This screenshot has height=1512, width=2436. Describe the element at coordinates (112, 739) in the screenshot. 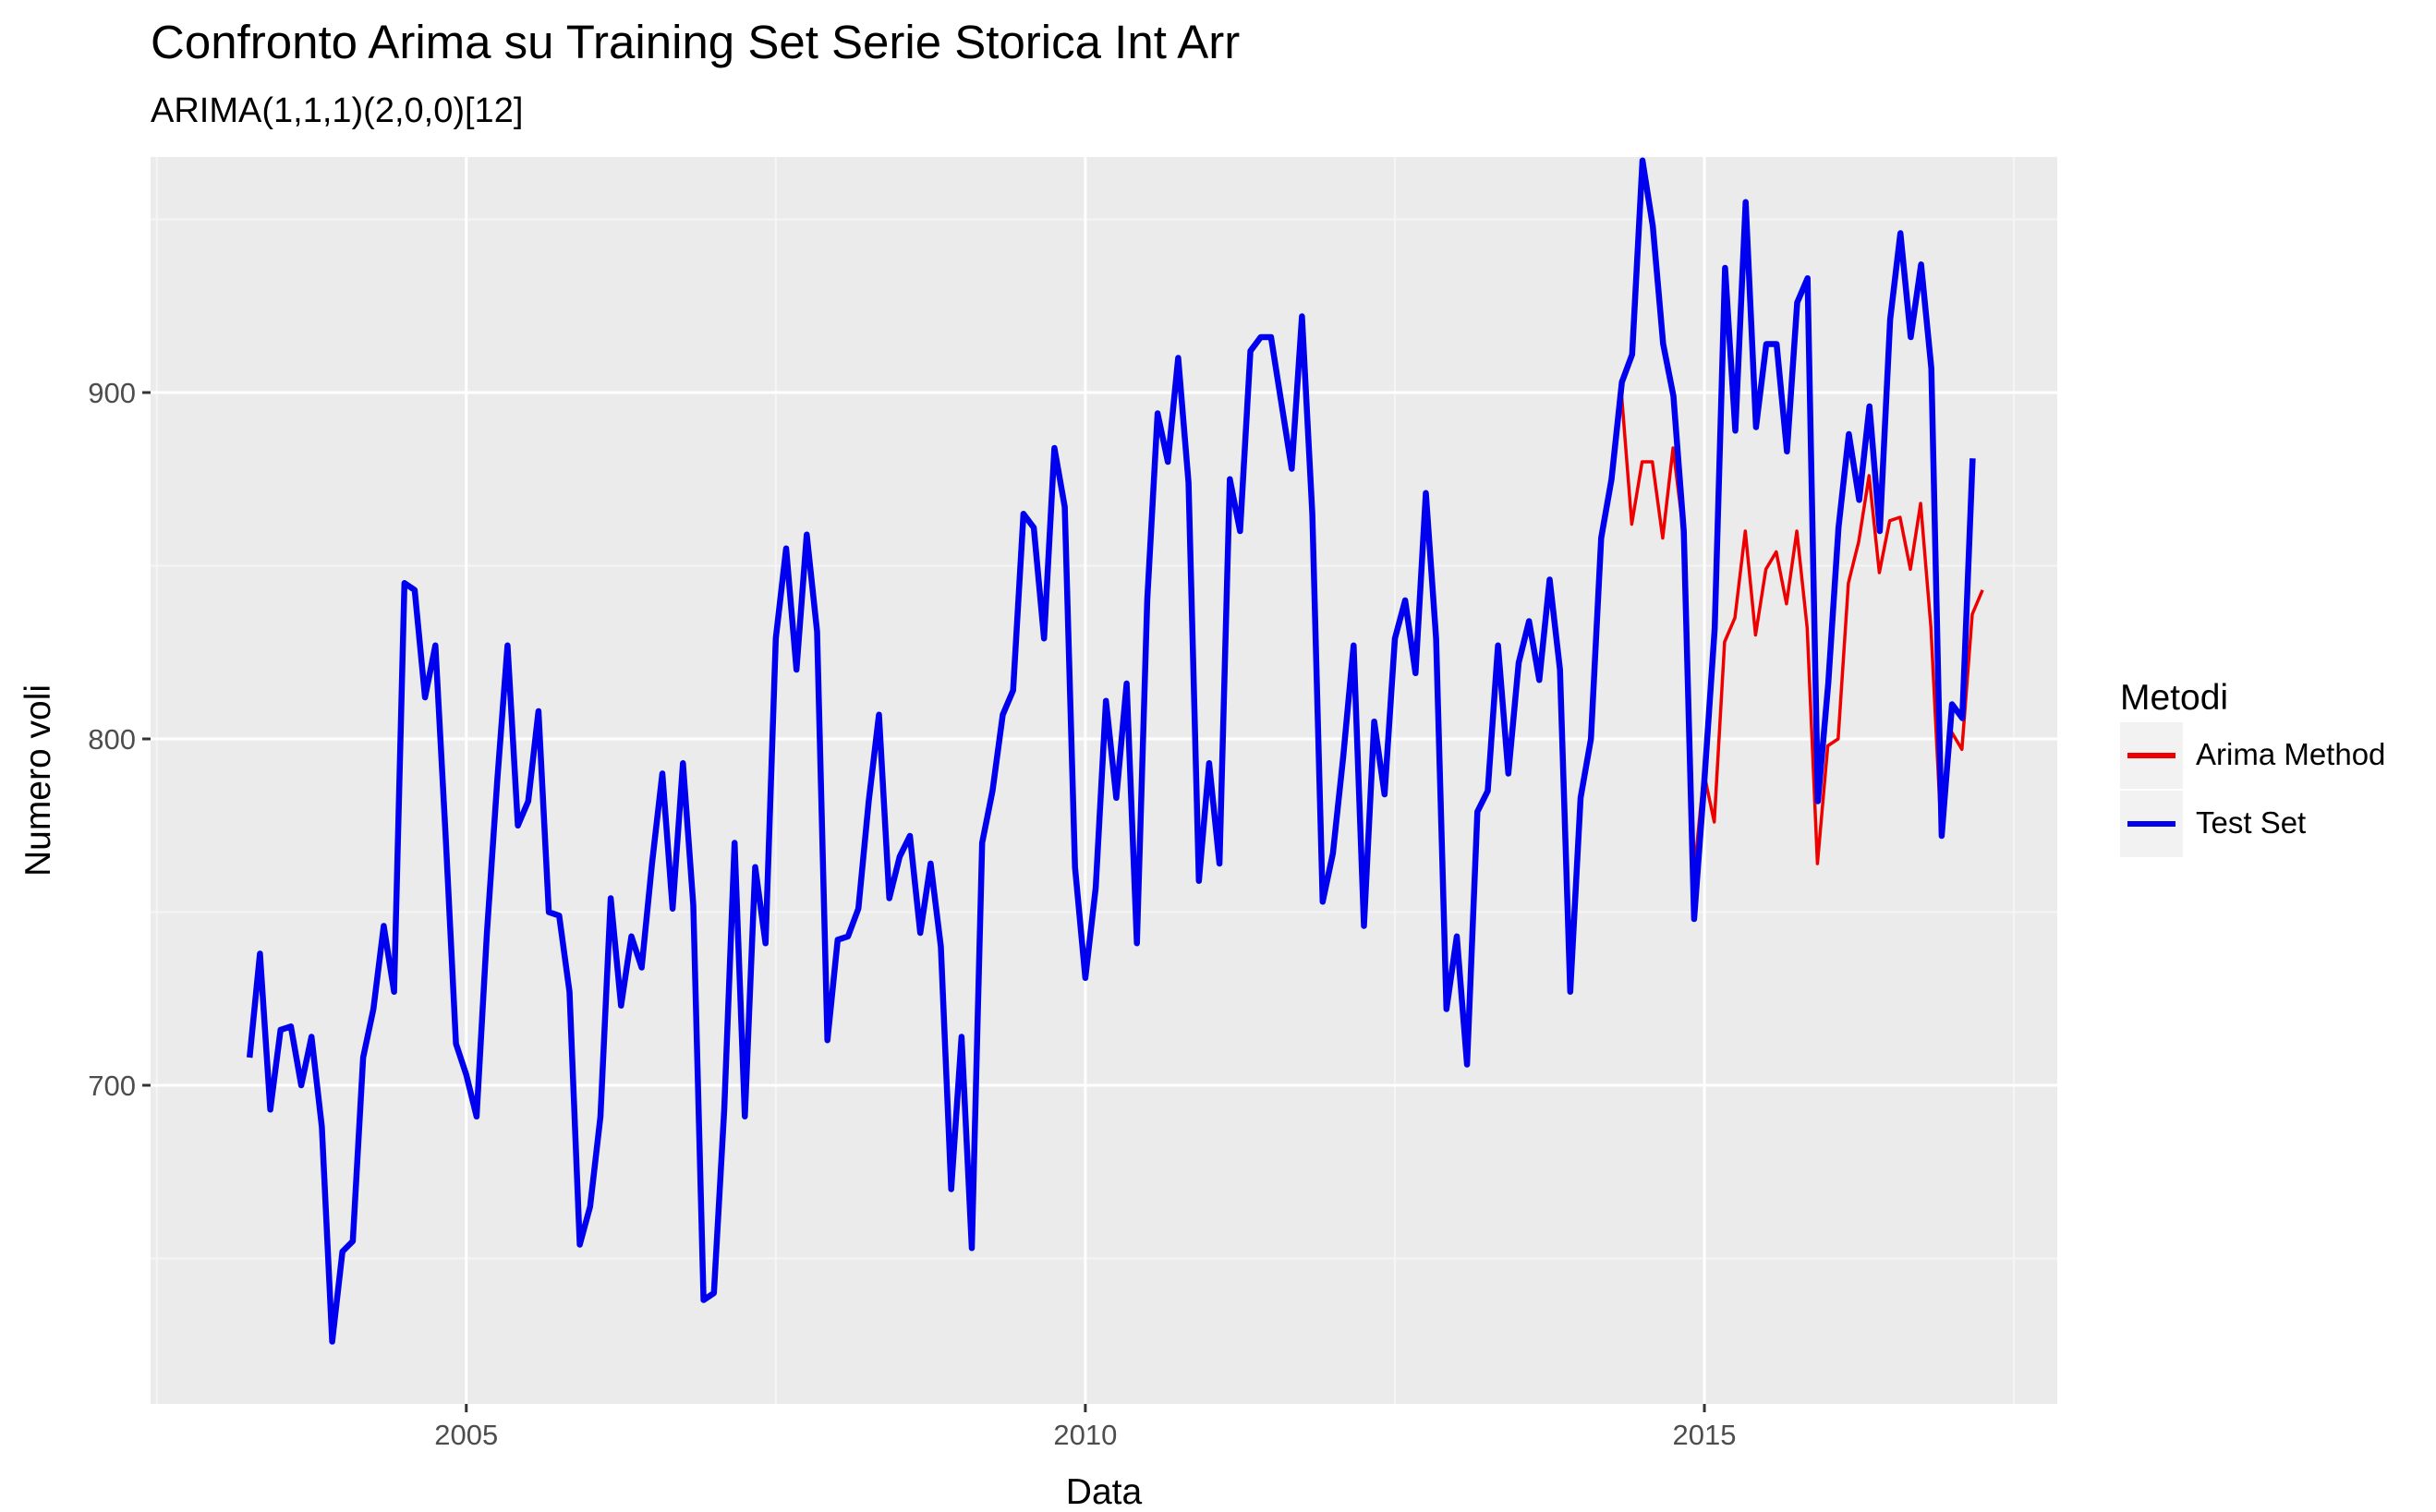

I see `y-tick-label-800: 800` at that location.